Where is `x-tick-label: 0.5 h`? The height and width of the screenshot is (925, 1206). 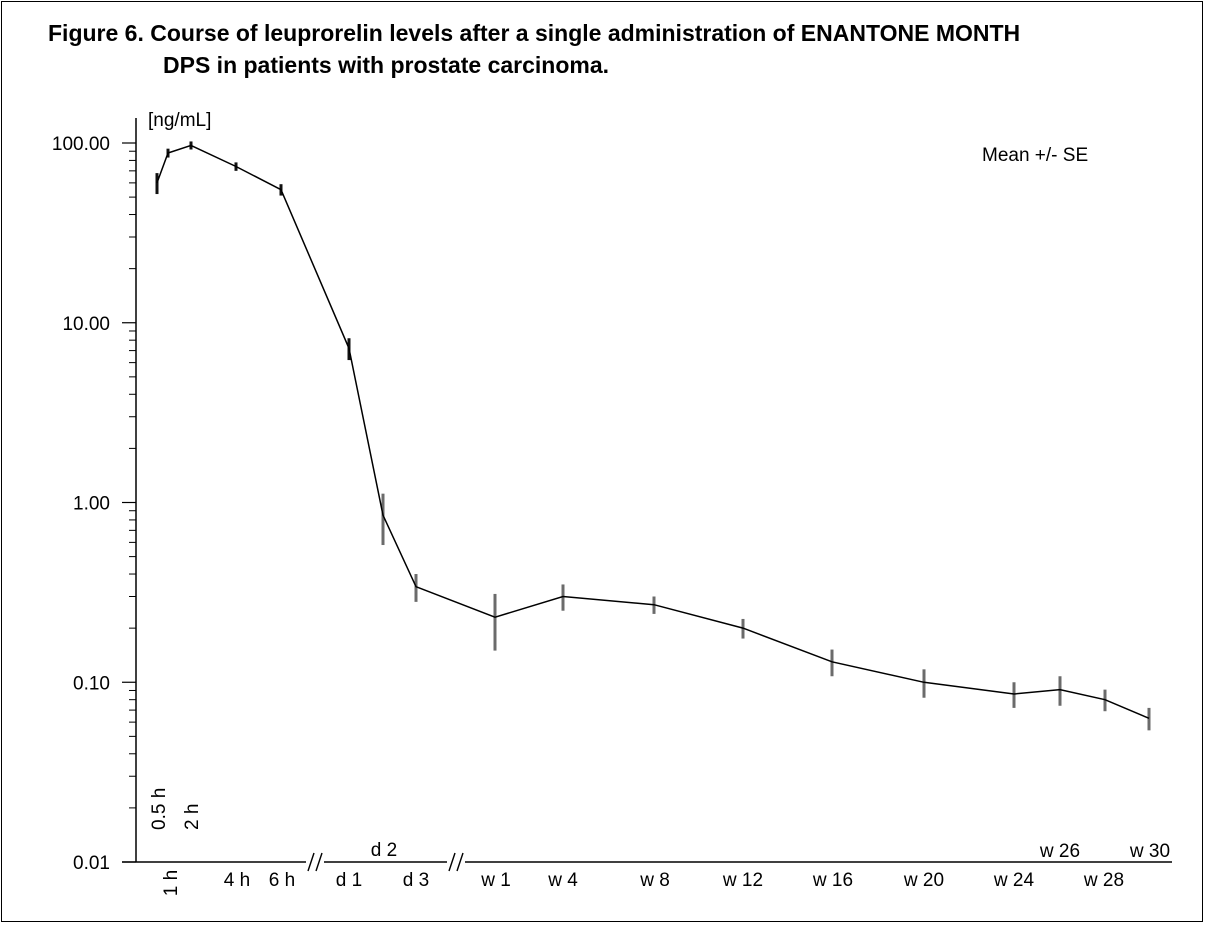 x-tick-label: 0.5 h is located at coordinates (159, 809).